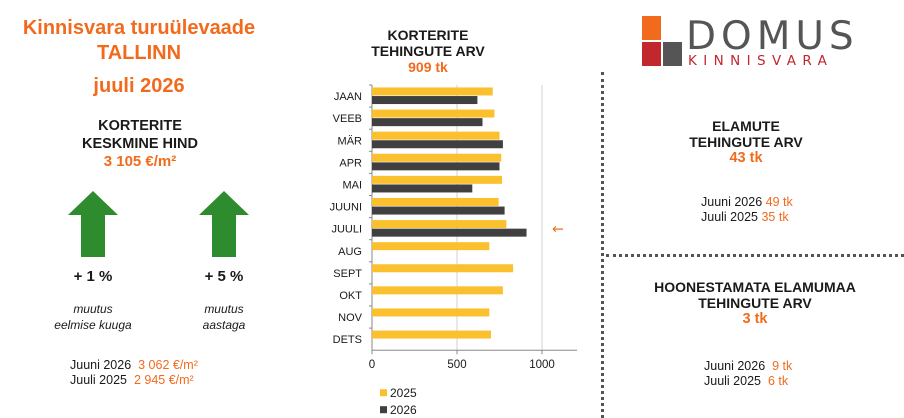 This screenshot has width=904, height=418. Describe the element at coordinates (348, 97) in the screenshot. I see `chart-category-label: JAAN` at that location.